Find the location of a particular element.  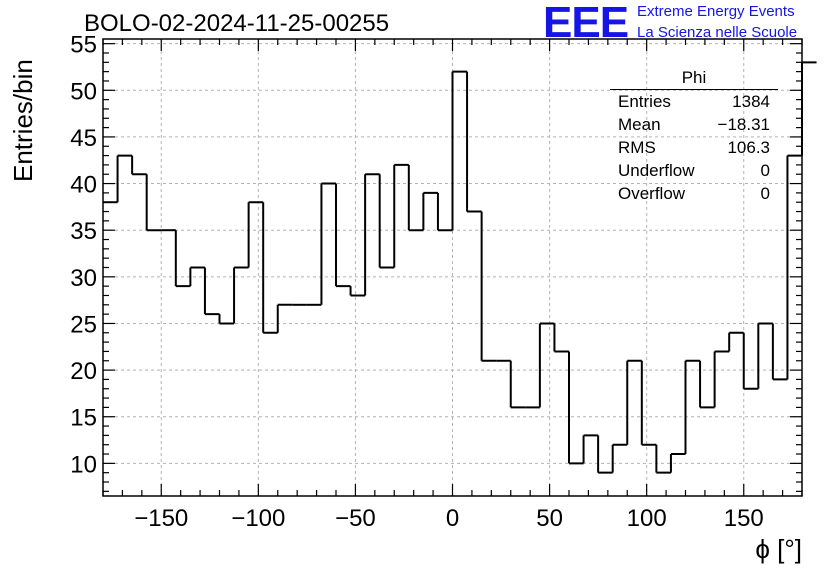

x-tick-label: −50 is located at coordinates (355, 518).